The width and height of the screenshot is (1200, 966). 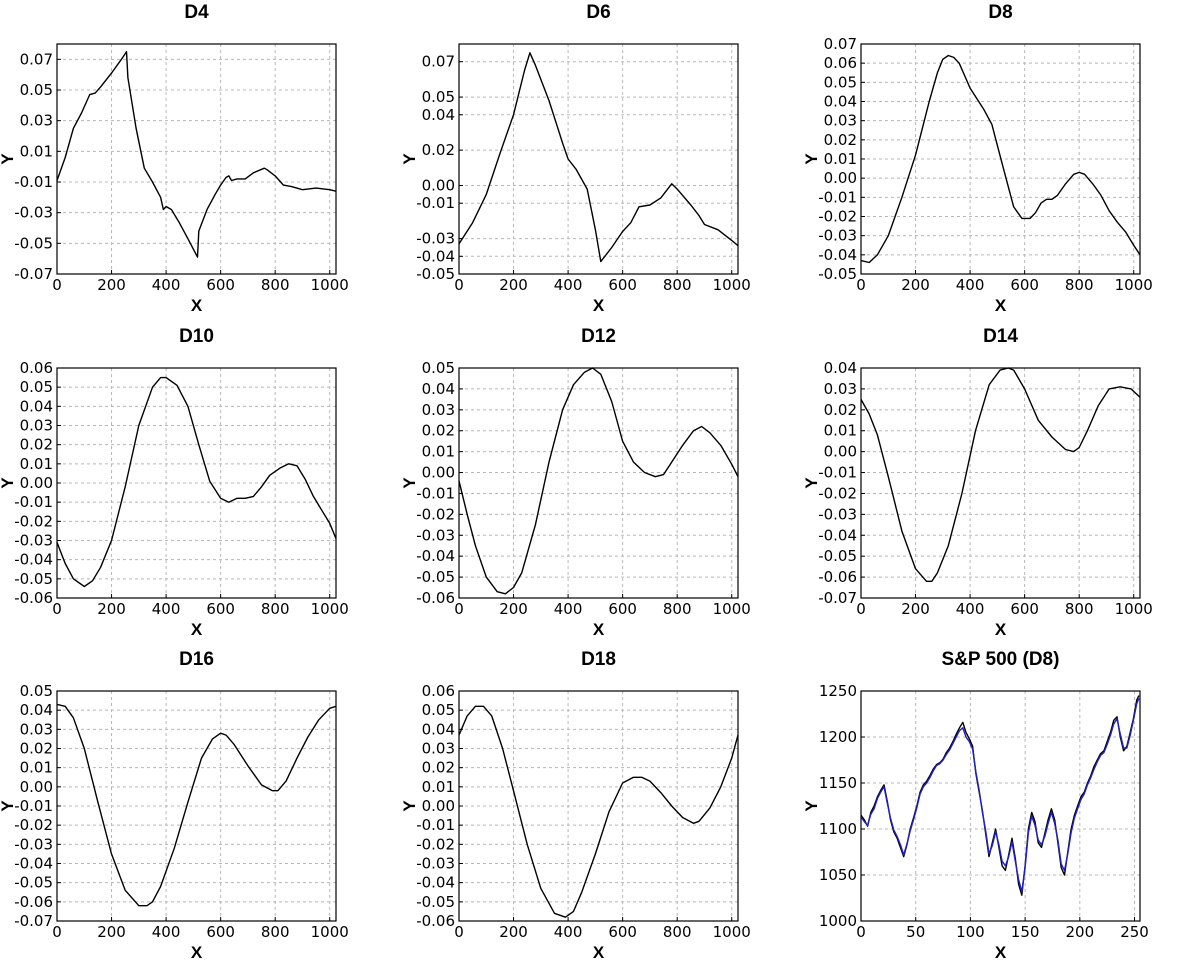 What do you see at coordinates (837, 598) in the screenshot?
I see `y-tick-label: -0.07` at bounding box center [837, 598].